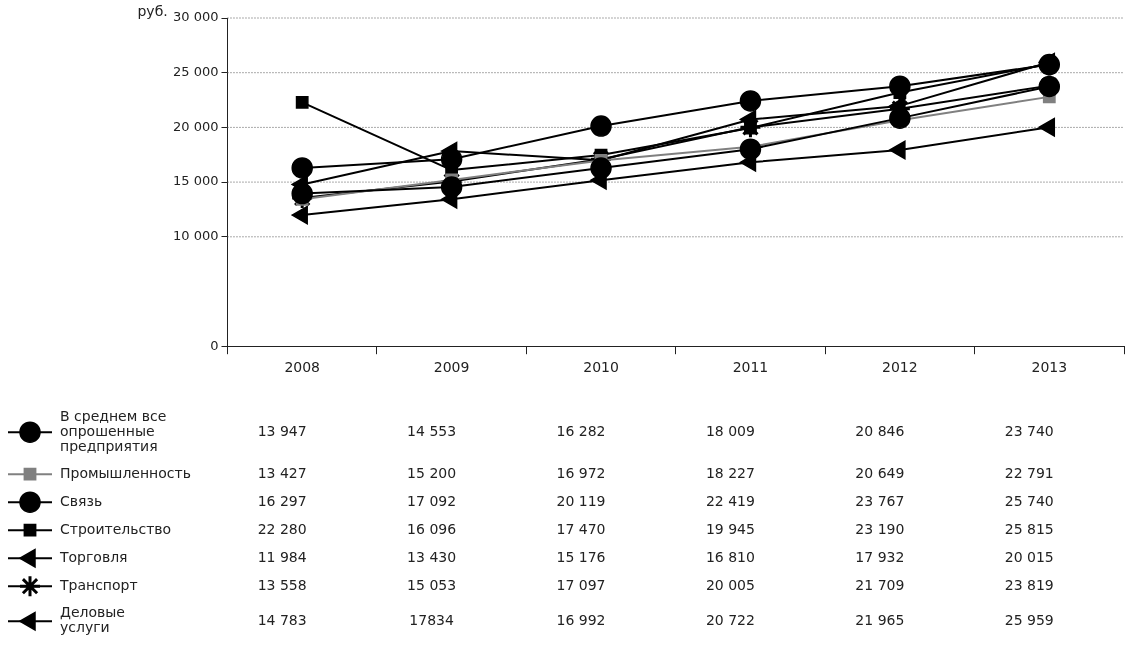 This screenshot has width=1137, height=645. I want to click on legend-label: Связь, so click(81, 500).